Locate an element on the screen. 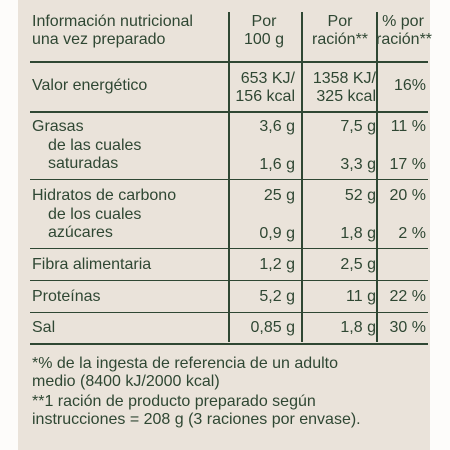 Image resolution: width=450 pixels, height=450 pixels. row-label: Hidratos de carbono is located at coordinates (104, 195).